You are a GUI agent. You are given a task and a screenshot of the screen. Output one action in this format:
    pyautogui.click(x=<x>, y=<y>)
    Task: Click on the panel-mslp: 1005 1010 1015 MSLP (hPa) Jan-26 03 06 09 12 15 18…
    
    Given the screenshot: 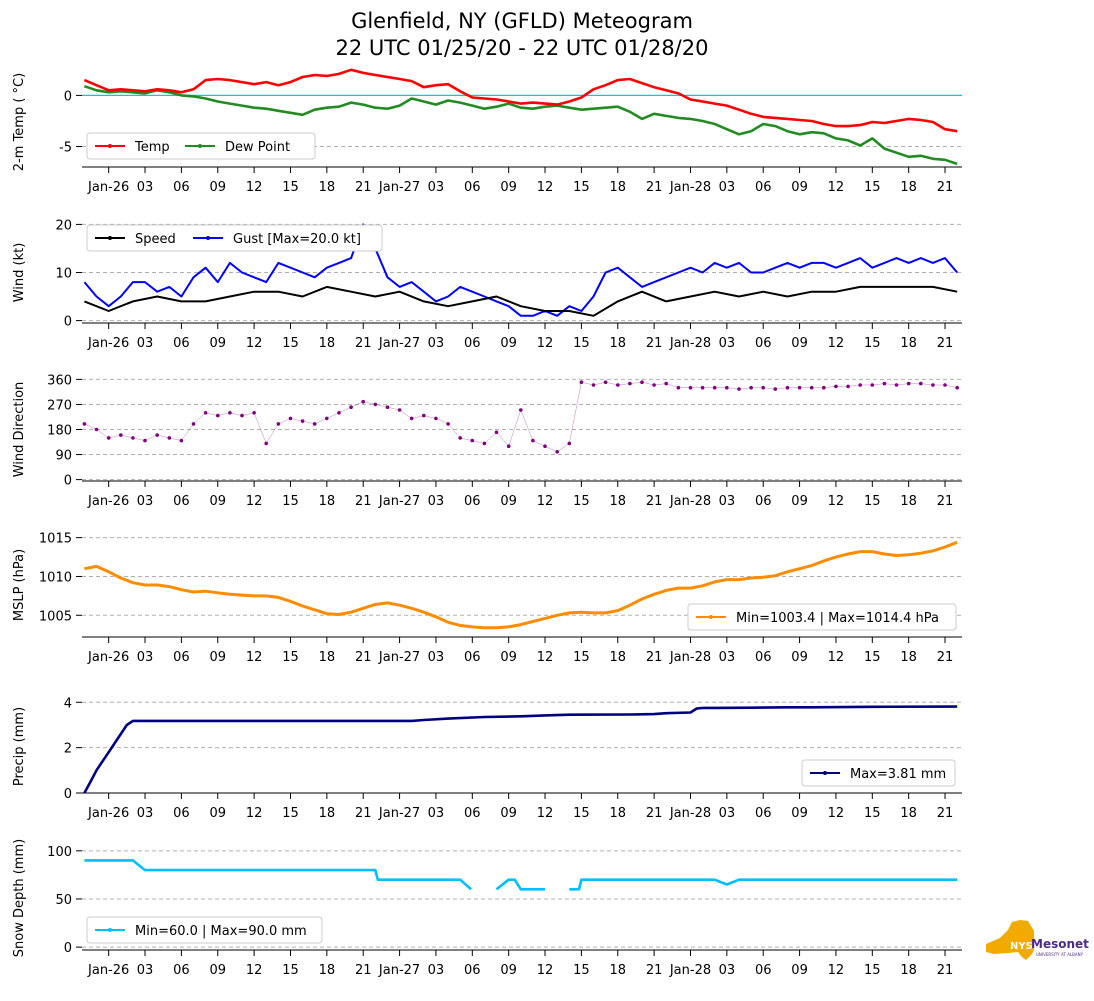 What is the action you would take?
    pyautogui.click(x=487, y=598)
    